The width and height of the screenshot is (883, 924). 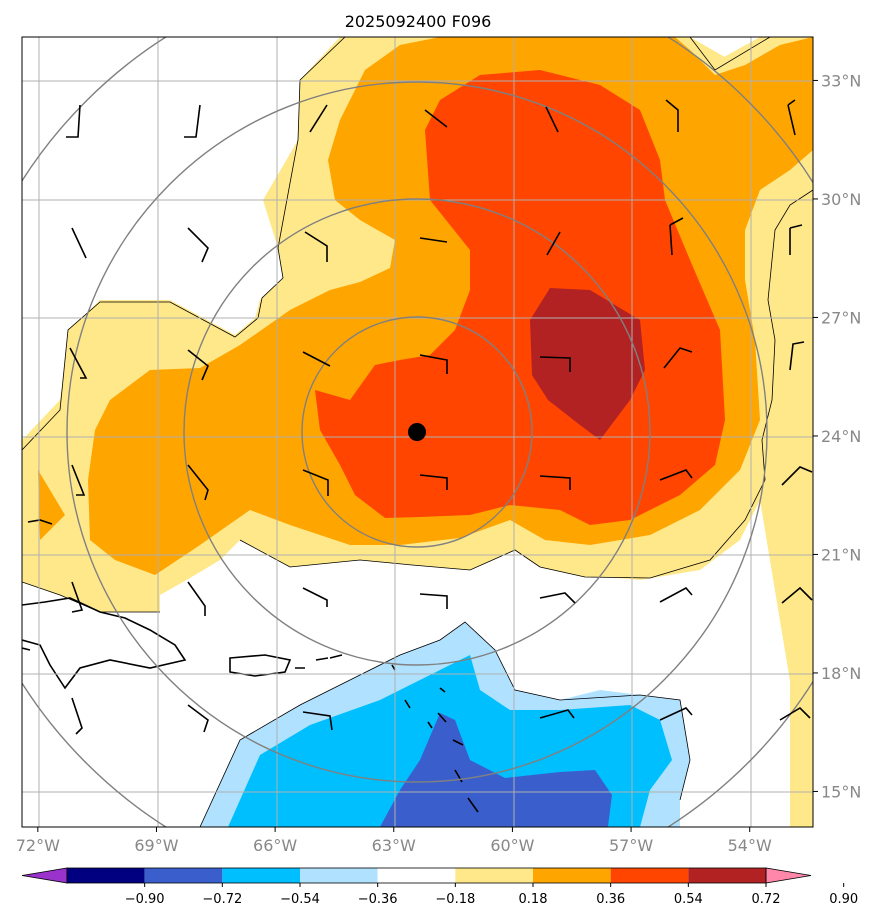 I want to click on x-tick-label: 66°W, so click(x=275, y=845).